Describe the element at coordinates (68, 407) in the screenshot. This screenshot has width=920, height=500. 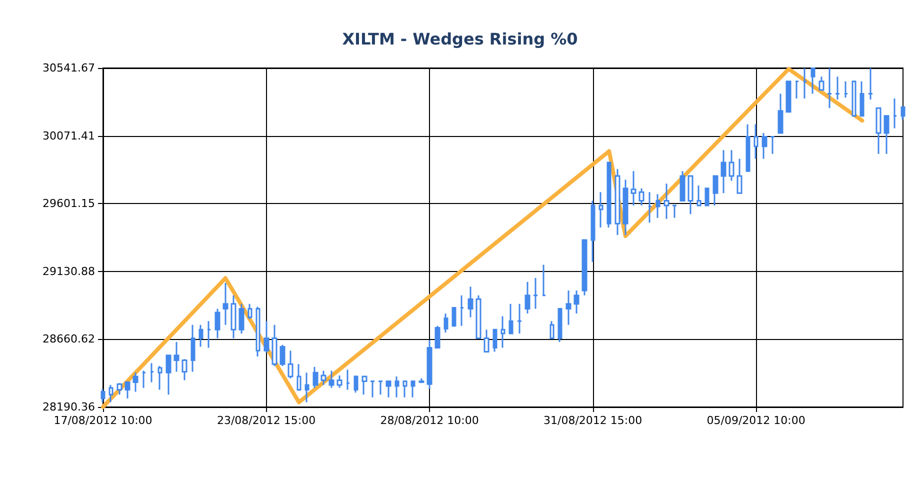
I see `y-tick-label: 28190.36` at that location.